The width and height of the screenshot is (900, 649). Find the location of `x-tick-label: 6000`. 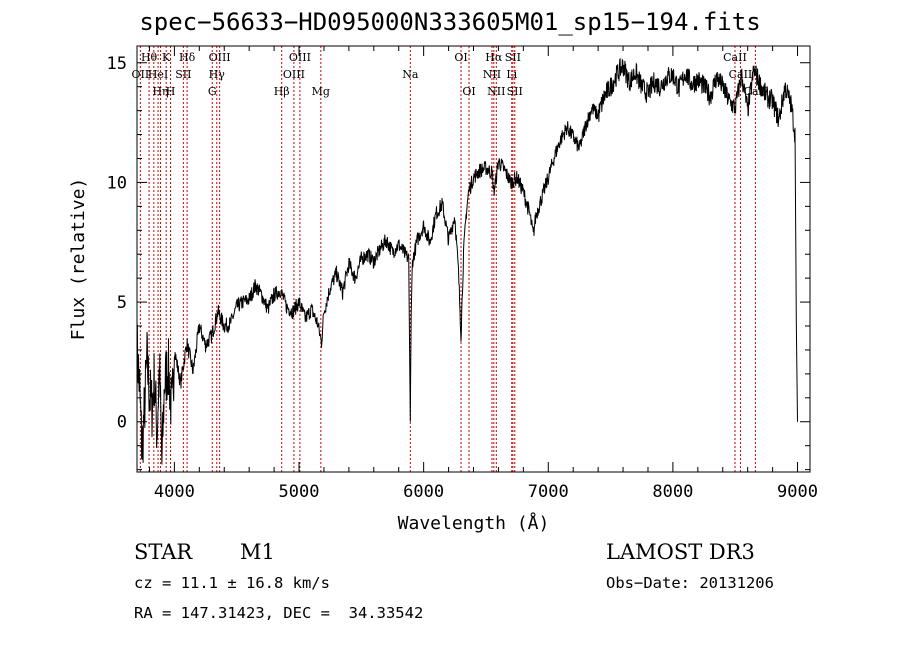

x-tick-label: 6000 is located at coordinates (423, 492).